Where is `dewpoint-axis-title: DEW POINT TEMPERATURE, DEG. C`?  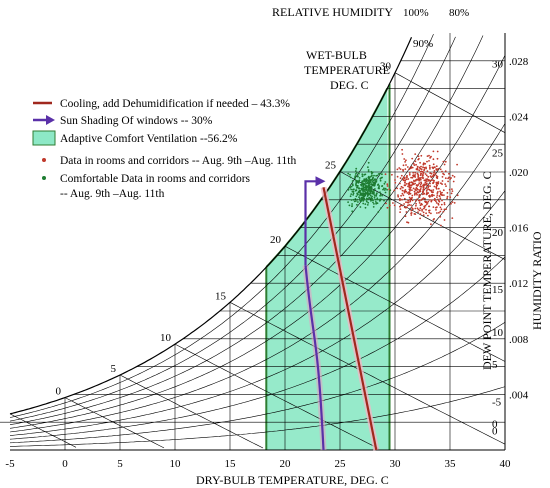
dewpoint-axis-title: DEW POINT TEMPERATURE, DEG. C is located at coordinates (487, 270).